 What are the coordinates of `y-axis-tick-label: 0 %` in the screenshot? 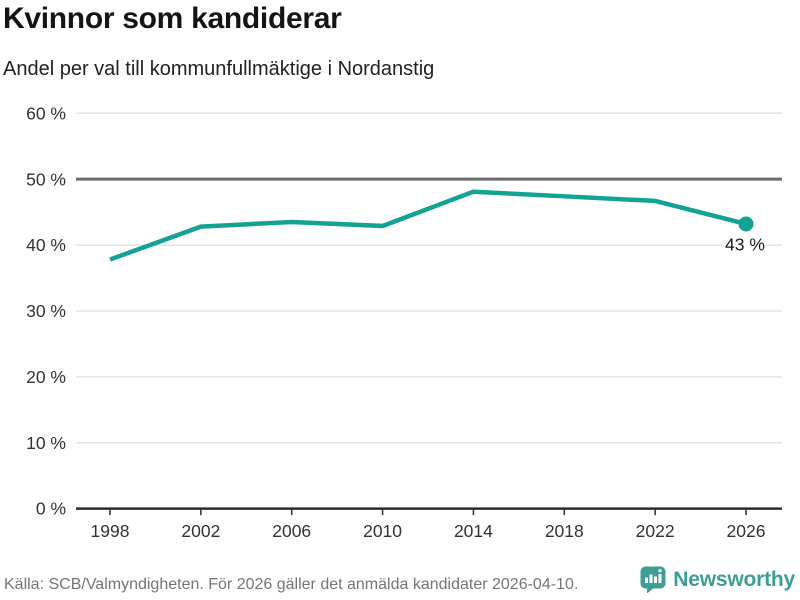 It's located at (51, 509).